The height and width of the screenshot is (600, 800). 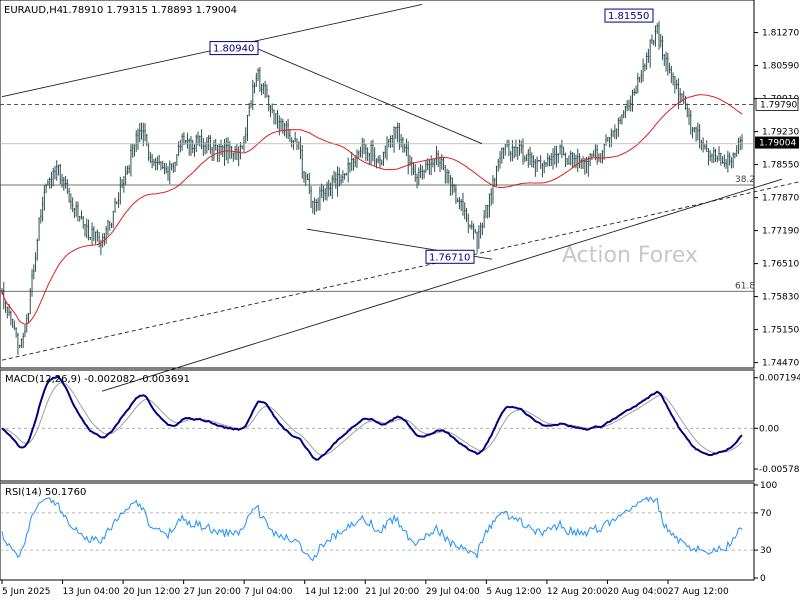 I want to click on symbol-label: EURAUD,H4, so click(x=33, y=10).